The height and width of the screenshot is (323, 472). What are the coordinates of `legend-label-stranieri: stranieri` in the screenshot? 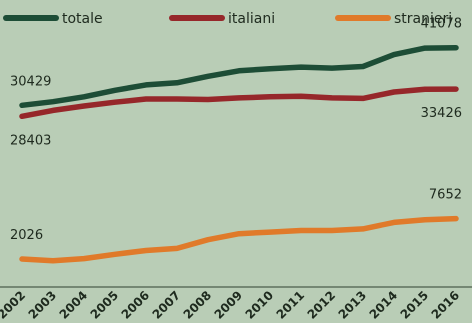 It's located at (423, 19).